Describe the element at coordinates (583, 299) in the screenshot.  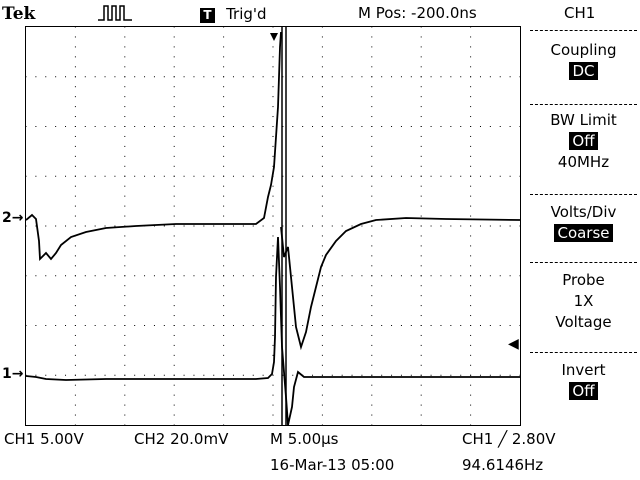
I see `menu-probe: Probe 1X Voltage` at that location.